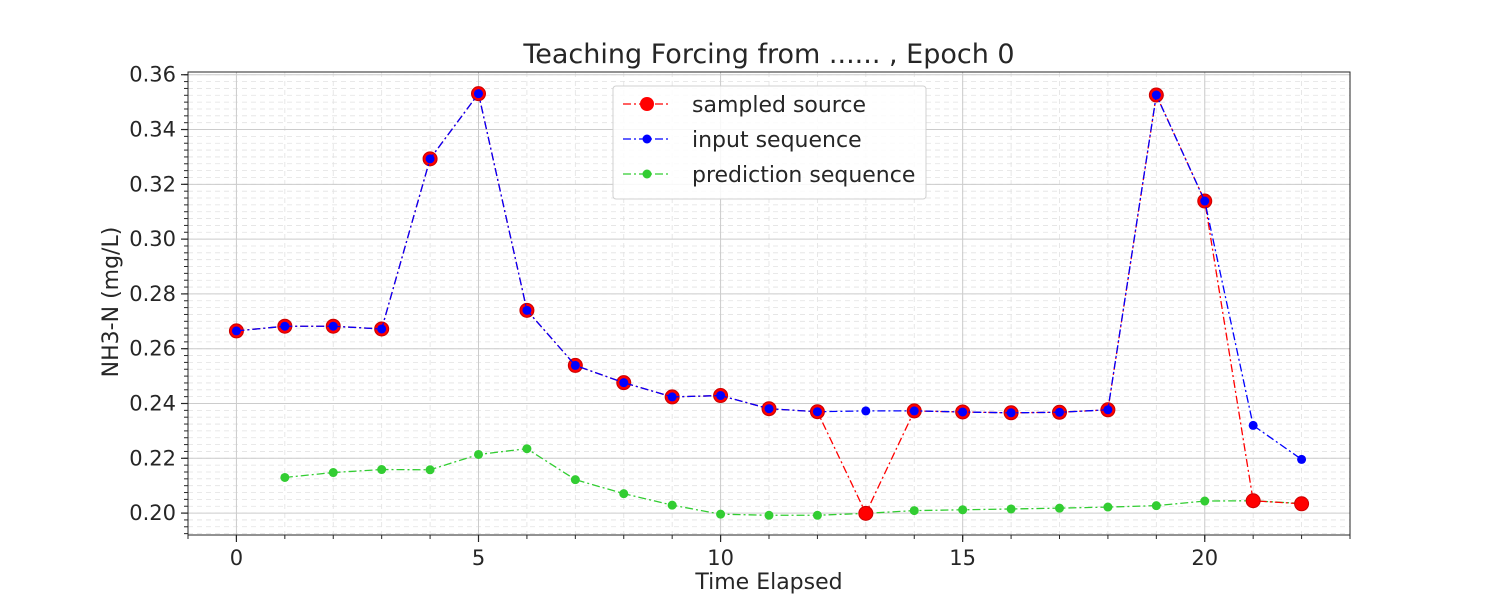  Describe the element at coordinates (152, 294) in the screenshot. I see `y-tick-label: 0.28` at that location.